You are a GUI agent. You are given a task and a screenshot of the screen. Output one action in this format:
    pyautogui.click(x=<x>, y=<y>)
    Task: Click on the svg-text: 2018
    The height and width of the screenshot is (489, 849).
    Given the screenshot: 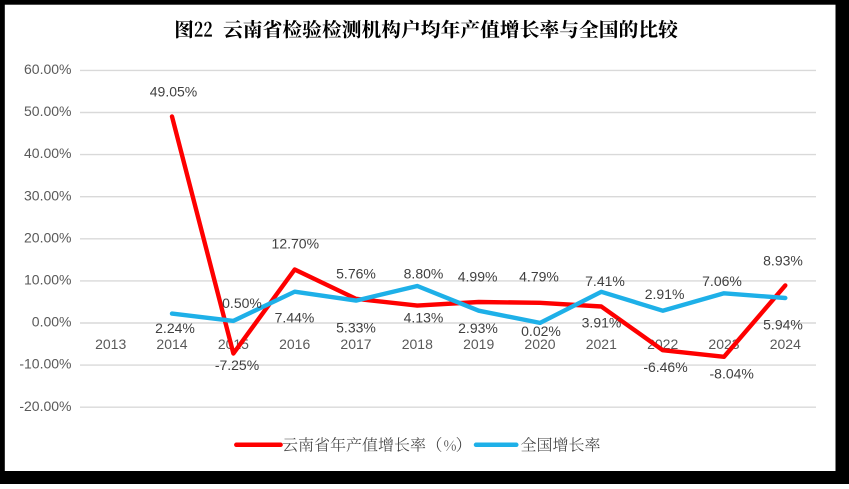 What is the action you would take?
    pyautogui.click(x=417, y=344)
    